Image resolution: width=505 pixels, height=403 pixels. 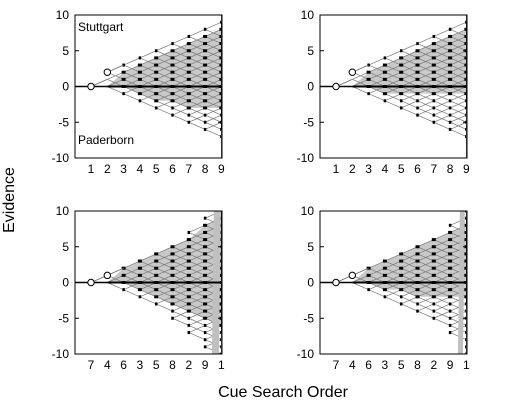 What do you see at coordinates (336, 169) in the screenshot?
I see `x-tick-label: 1` at bounding box center [336, 169].